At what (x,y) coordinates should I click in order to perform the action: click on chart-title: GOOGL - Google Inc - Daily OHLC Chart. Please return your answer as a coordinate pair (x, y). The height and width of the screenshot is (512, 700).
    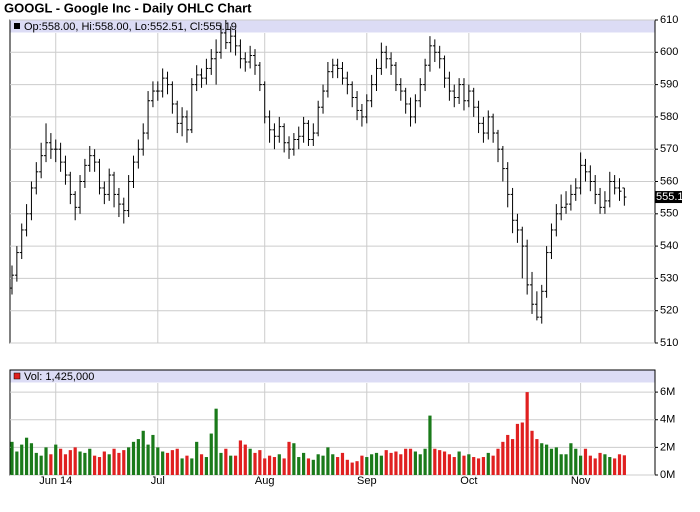
    Looking at the image, I should click on (128, 7).